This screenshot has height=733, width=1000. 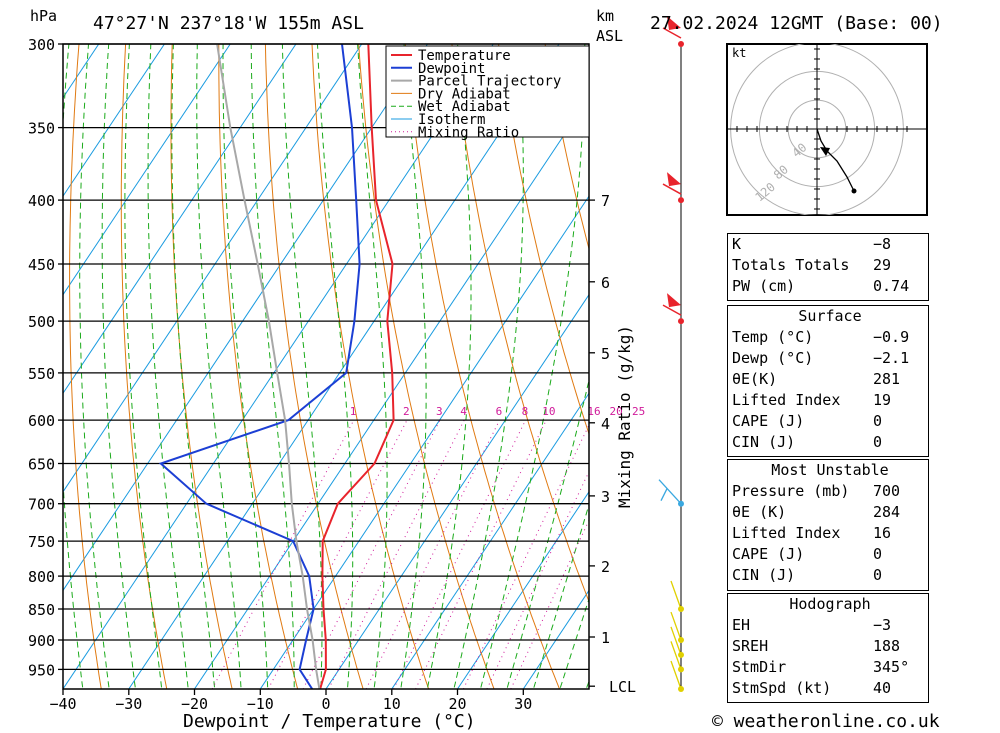 What do you see at coordinates (755, 379) in the screenshot?
I see `stat-label: θE(K)` at bounding box center [755, 379].